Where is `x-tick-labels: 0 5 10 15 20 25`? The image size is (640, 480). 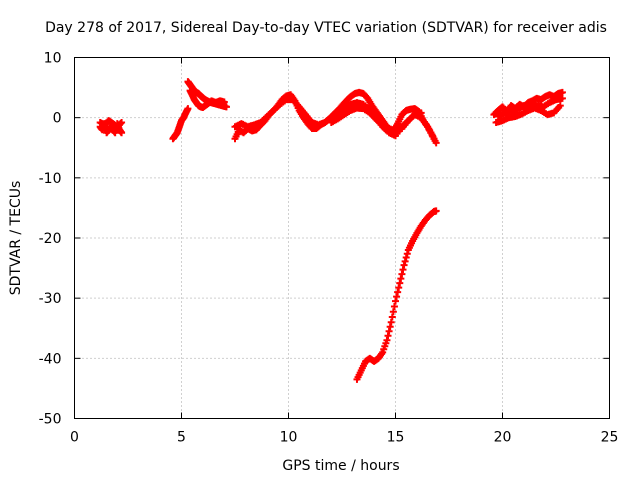
x-tick-labels: 0 5 10 15 20 25 is located at coordinates (344, 438).